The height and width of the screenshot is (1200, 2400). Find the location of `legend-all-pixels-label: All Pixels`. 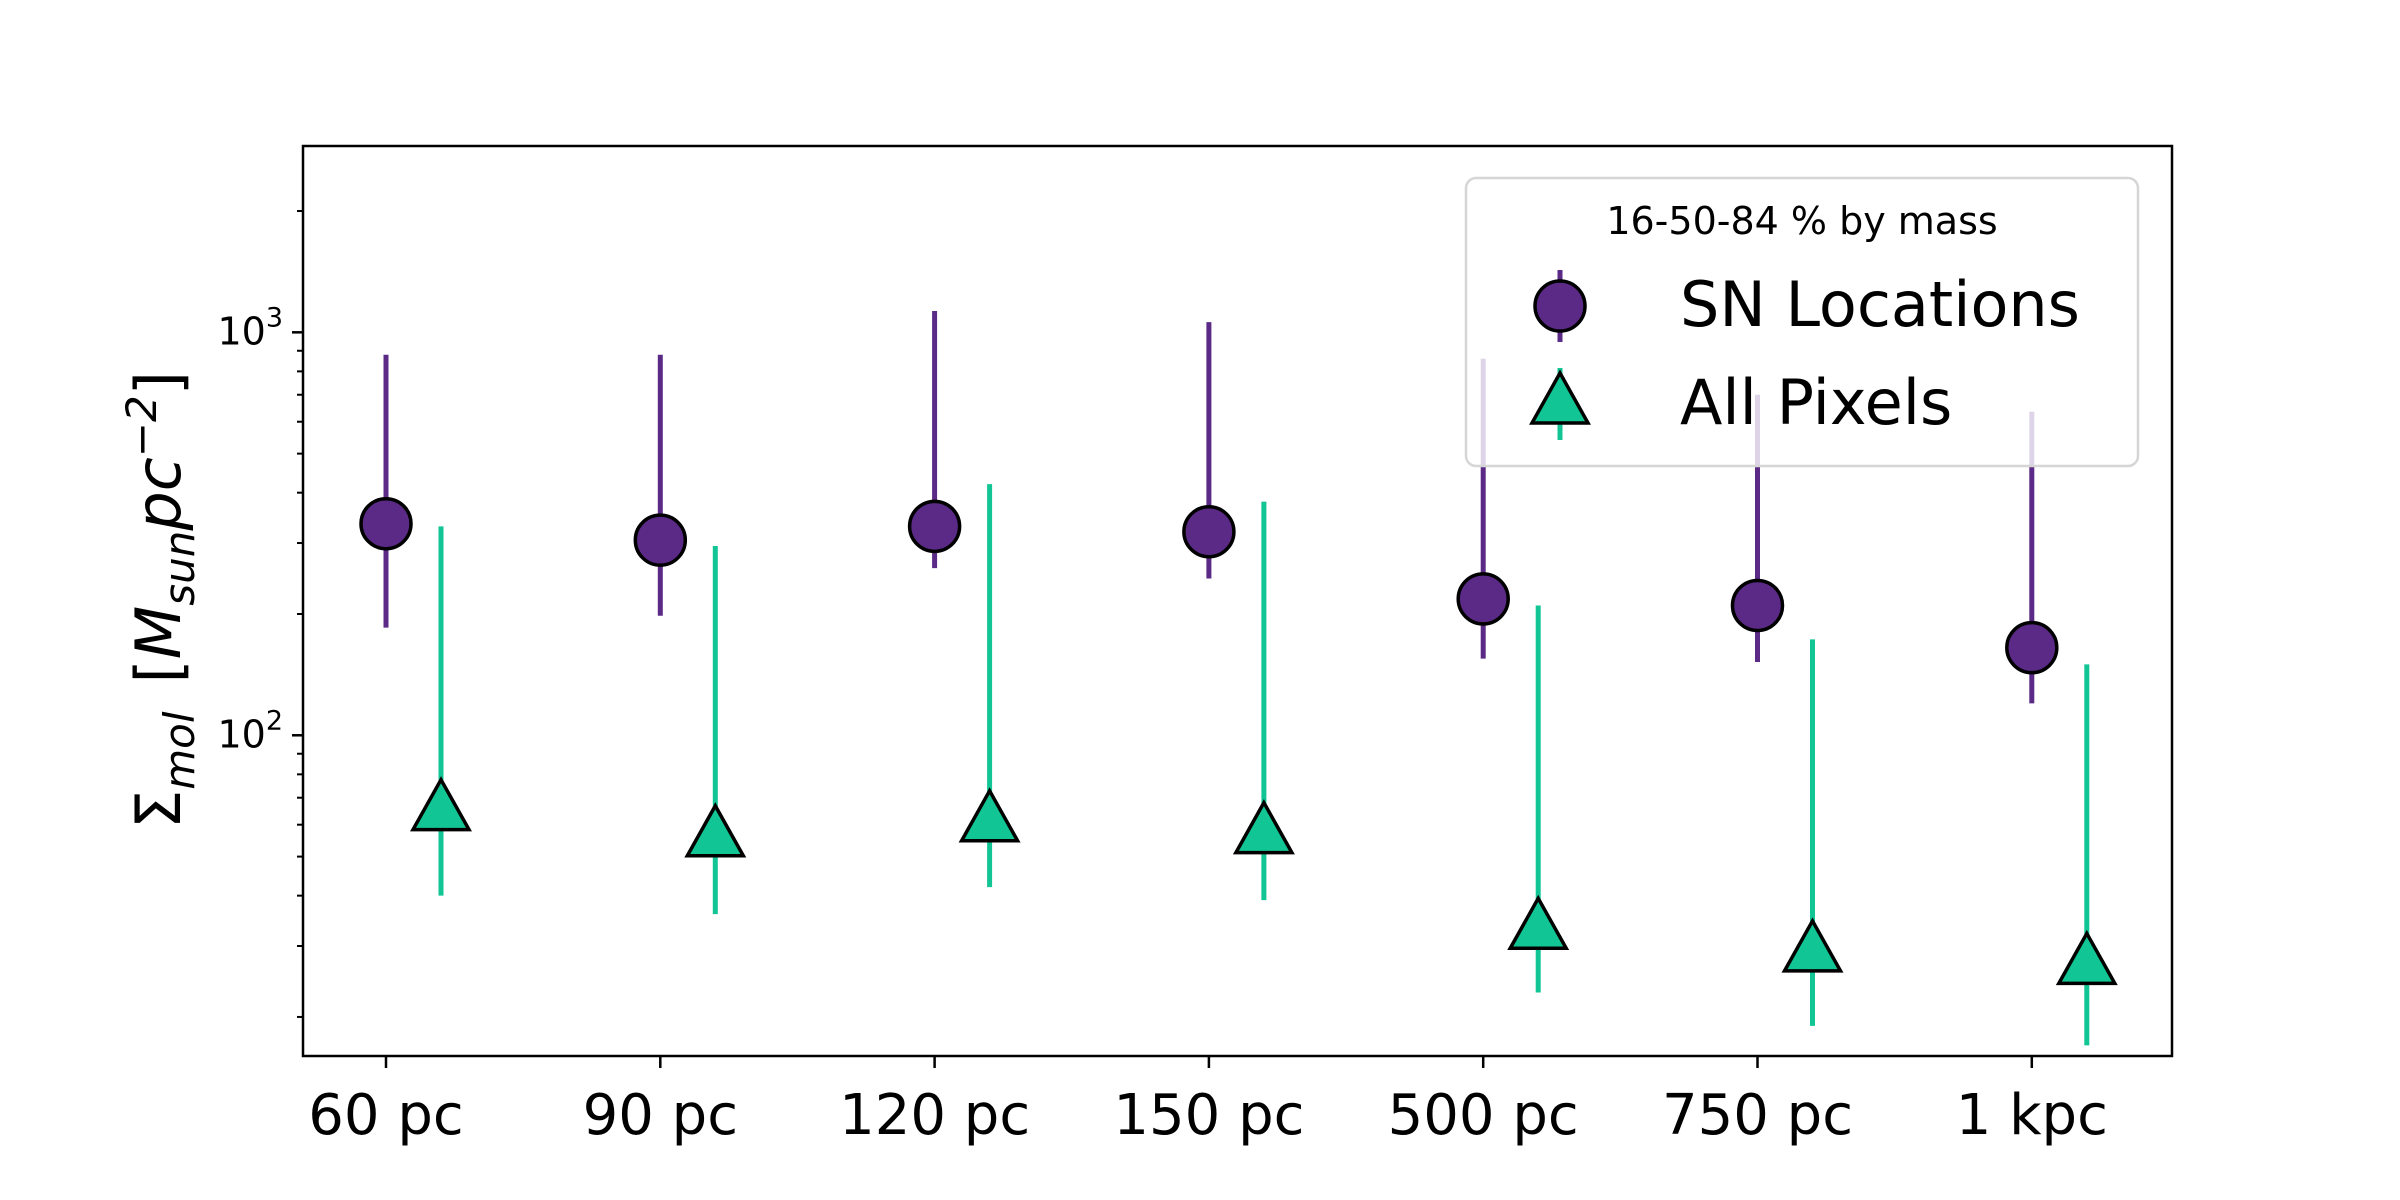

legend-all-pixels-label: All Pixels is located at coordinates (1816, 402).